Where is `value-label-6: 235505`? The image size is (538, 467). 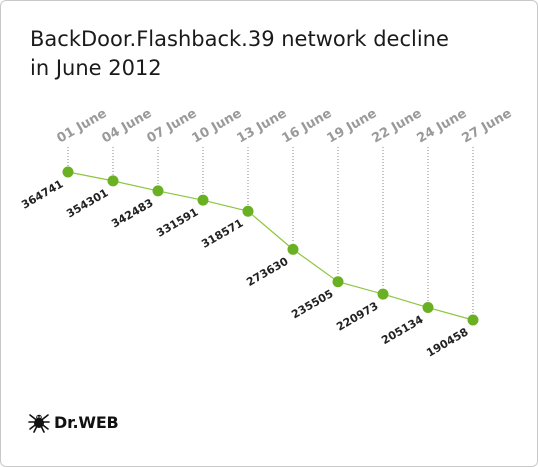
value-label-6: 235505 is located at coordinates (312, 304).